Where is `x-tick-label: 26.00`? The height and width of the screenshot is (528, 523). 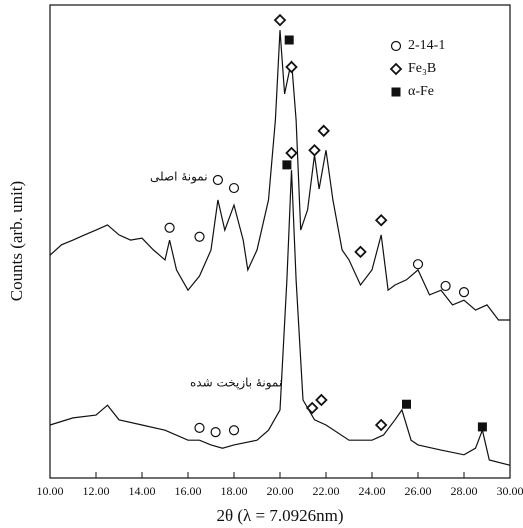 x-tick-label: 26.00 is located at coordinates (418, 491).